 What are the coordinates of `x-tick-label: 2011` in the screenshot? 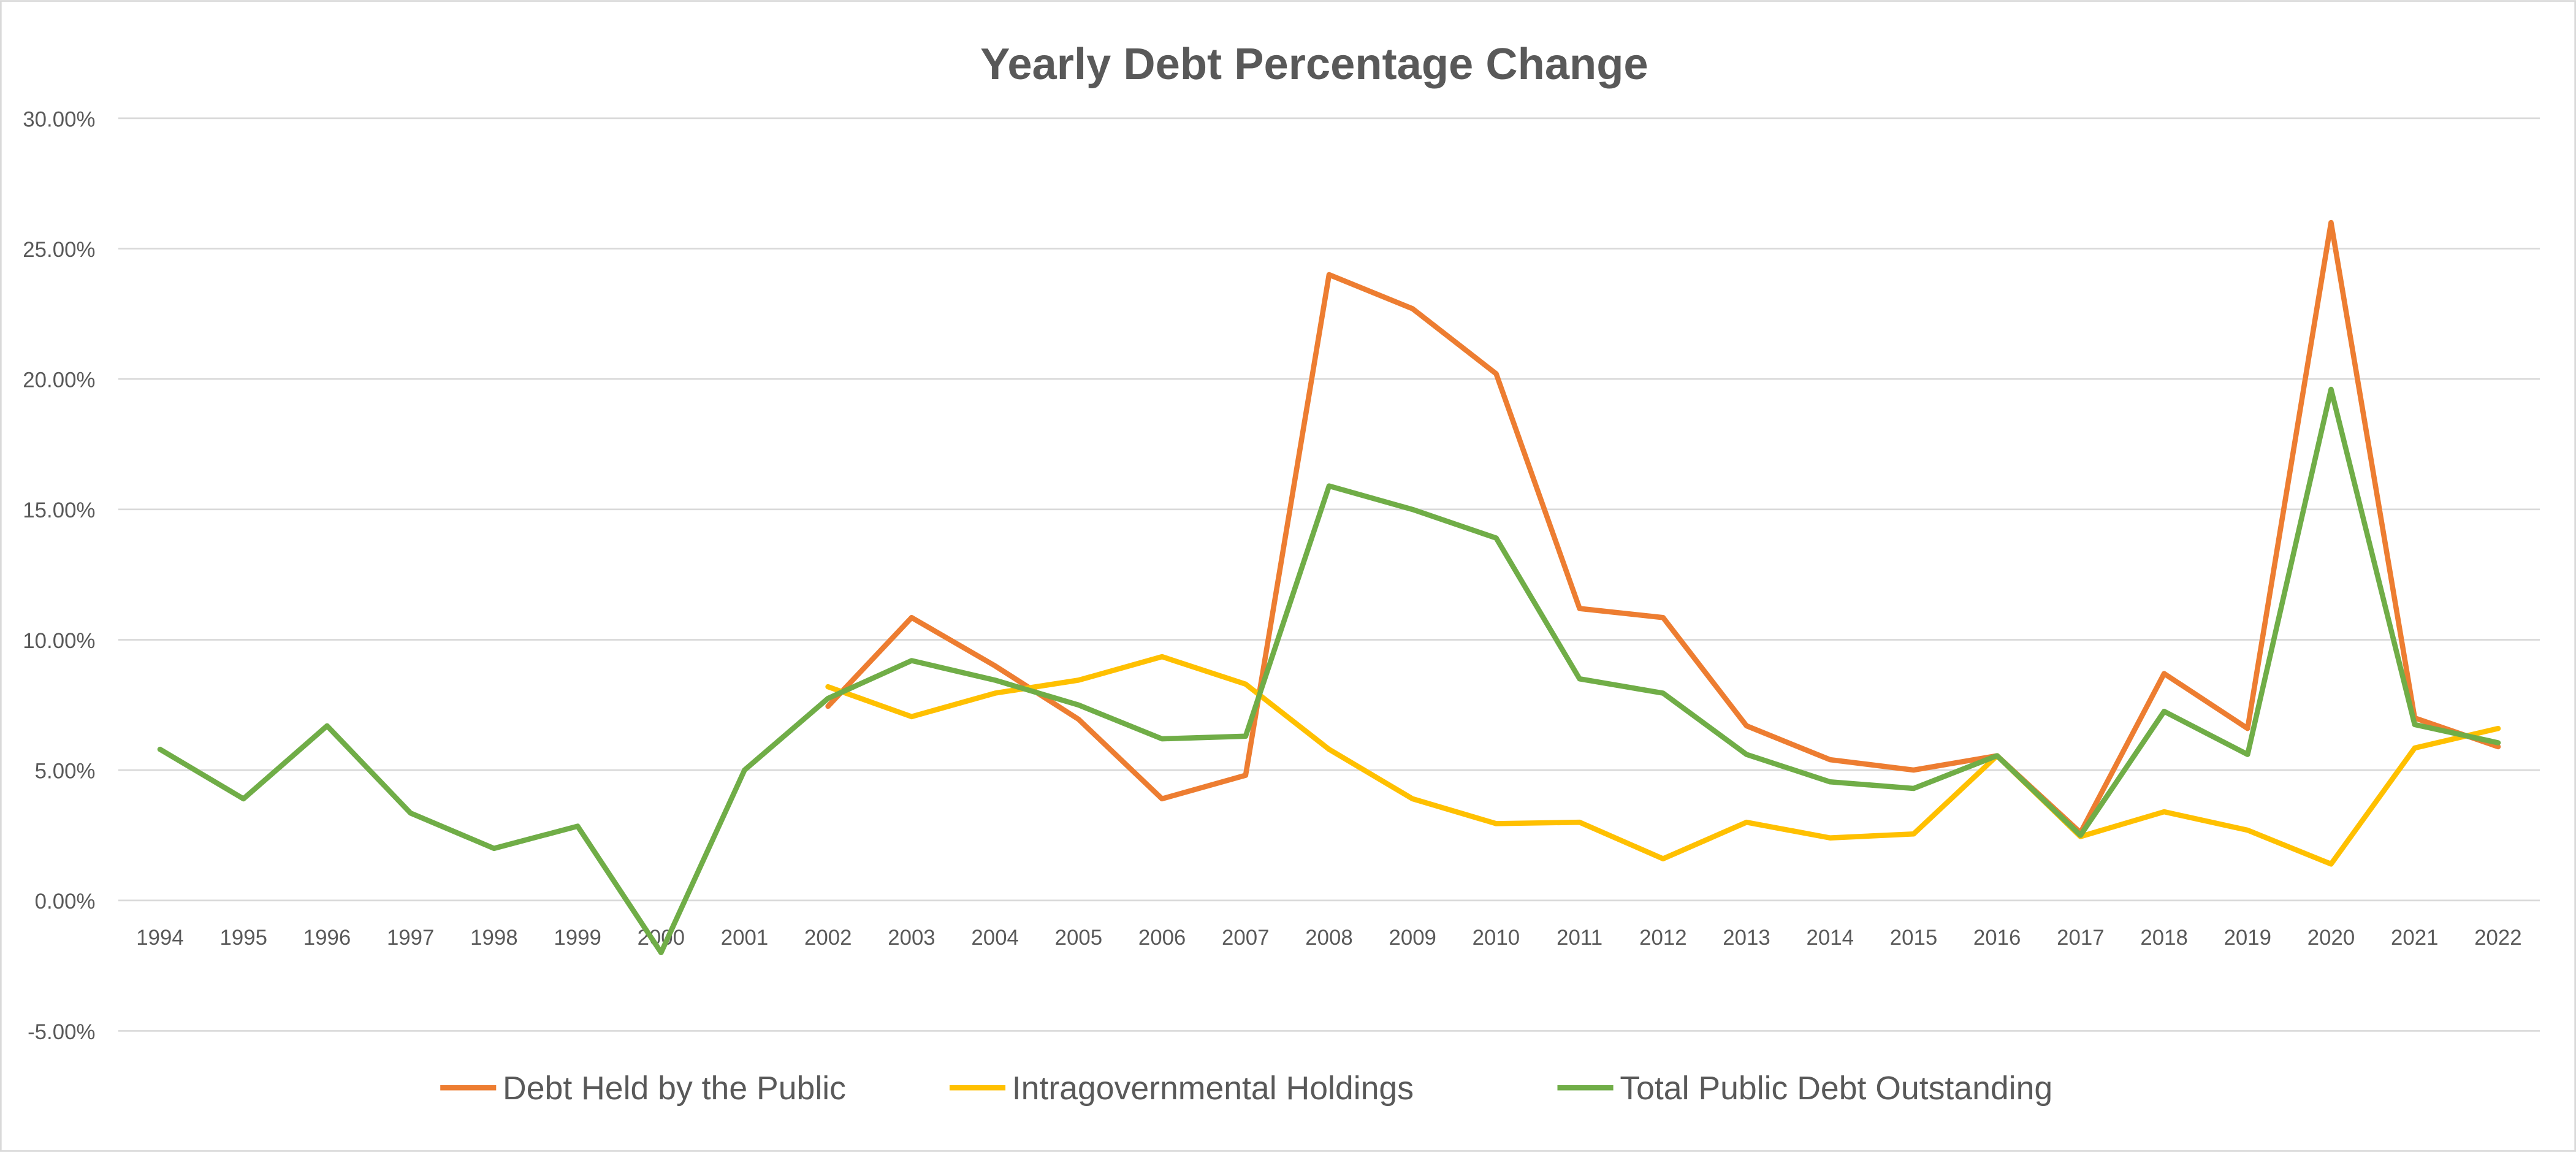 It's located at (1579, 938).